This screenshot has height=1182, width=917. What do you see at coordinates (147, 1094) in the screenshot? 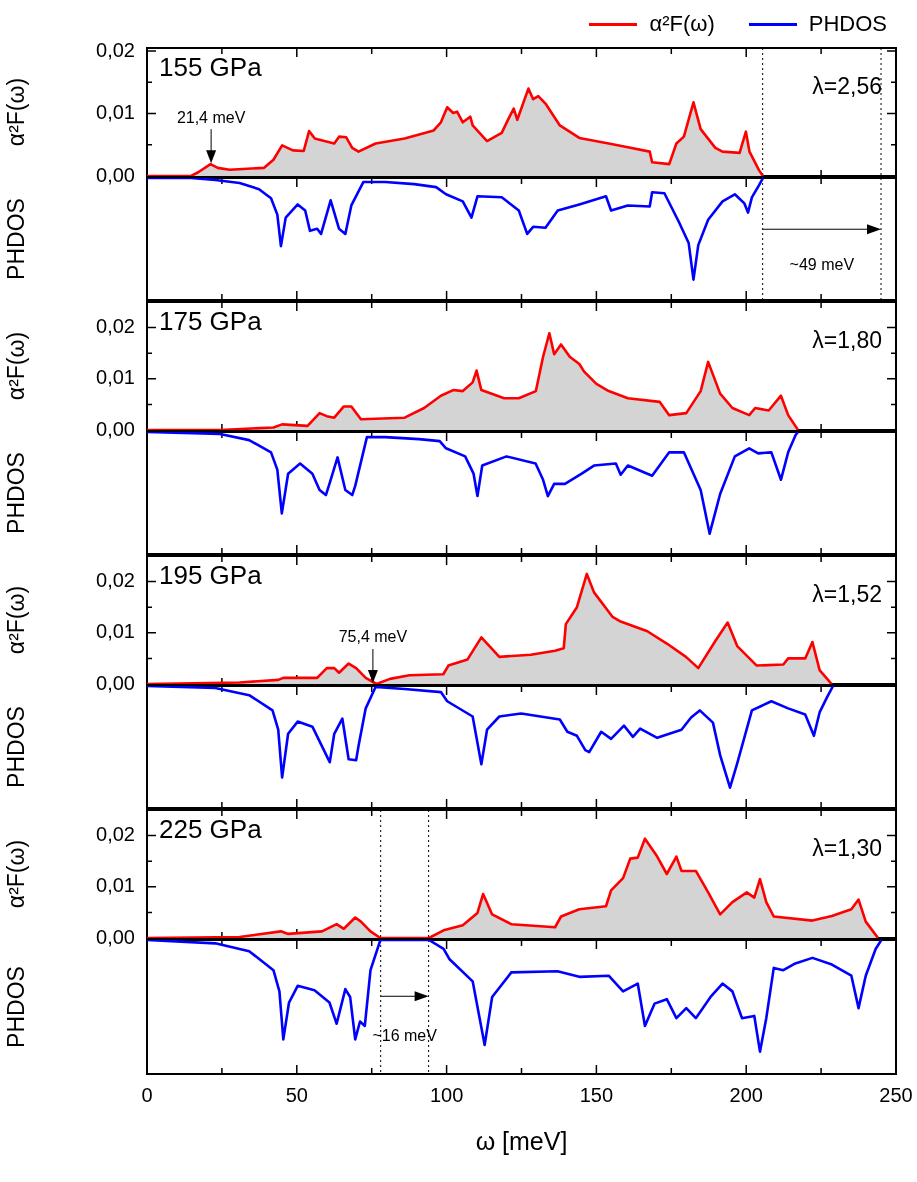
I see `x-tick-label: 0` at bounding box center [147, 1094].